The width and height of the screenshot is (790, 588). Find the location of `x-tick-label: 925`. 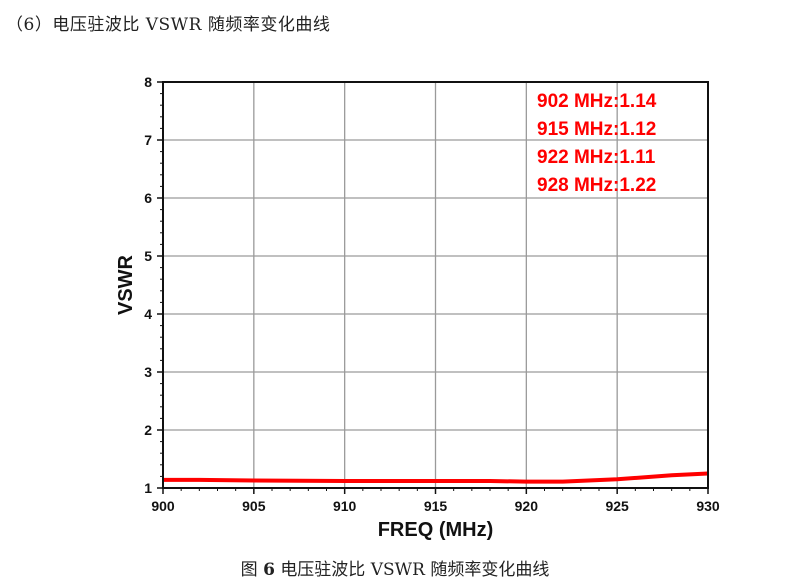

x-tick-label: 925 is located at coordinates (617, 506).